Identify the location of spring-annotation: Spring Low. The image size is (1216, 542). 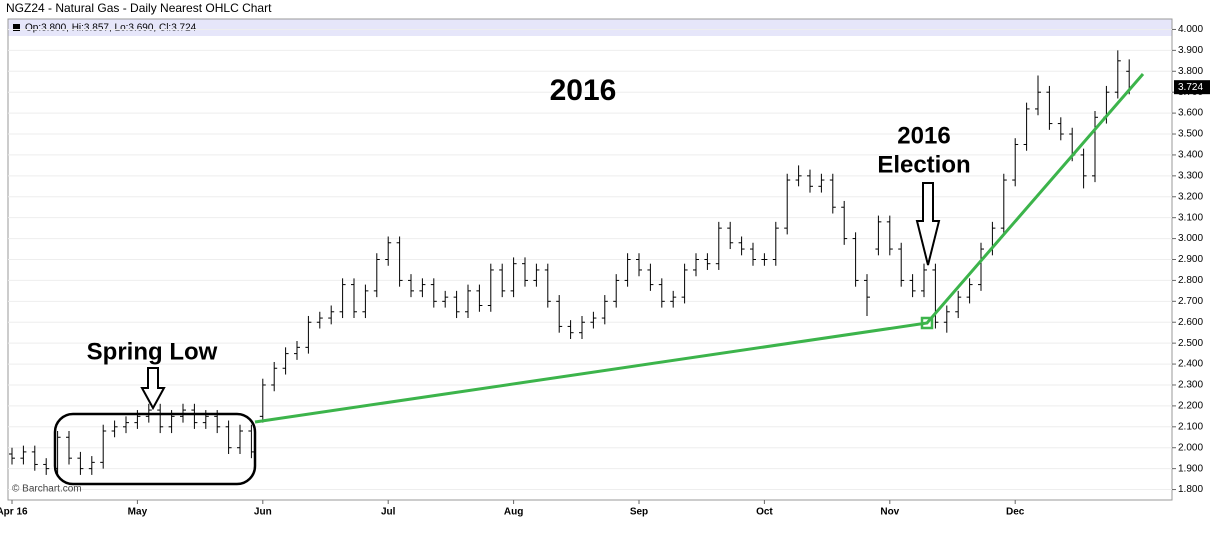
(152, 351).